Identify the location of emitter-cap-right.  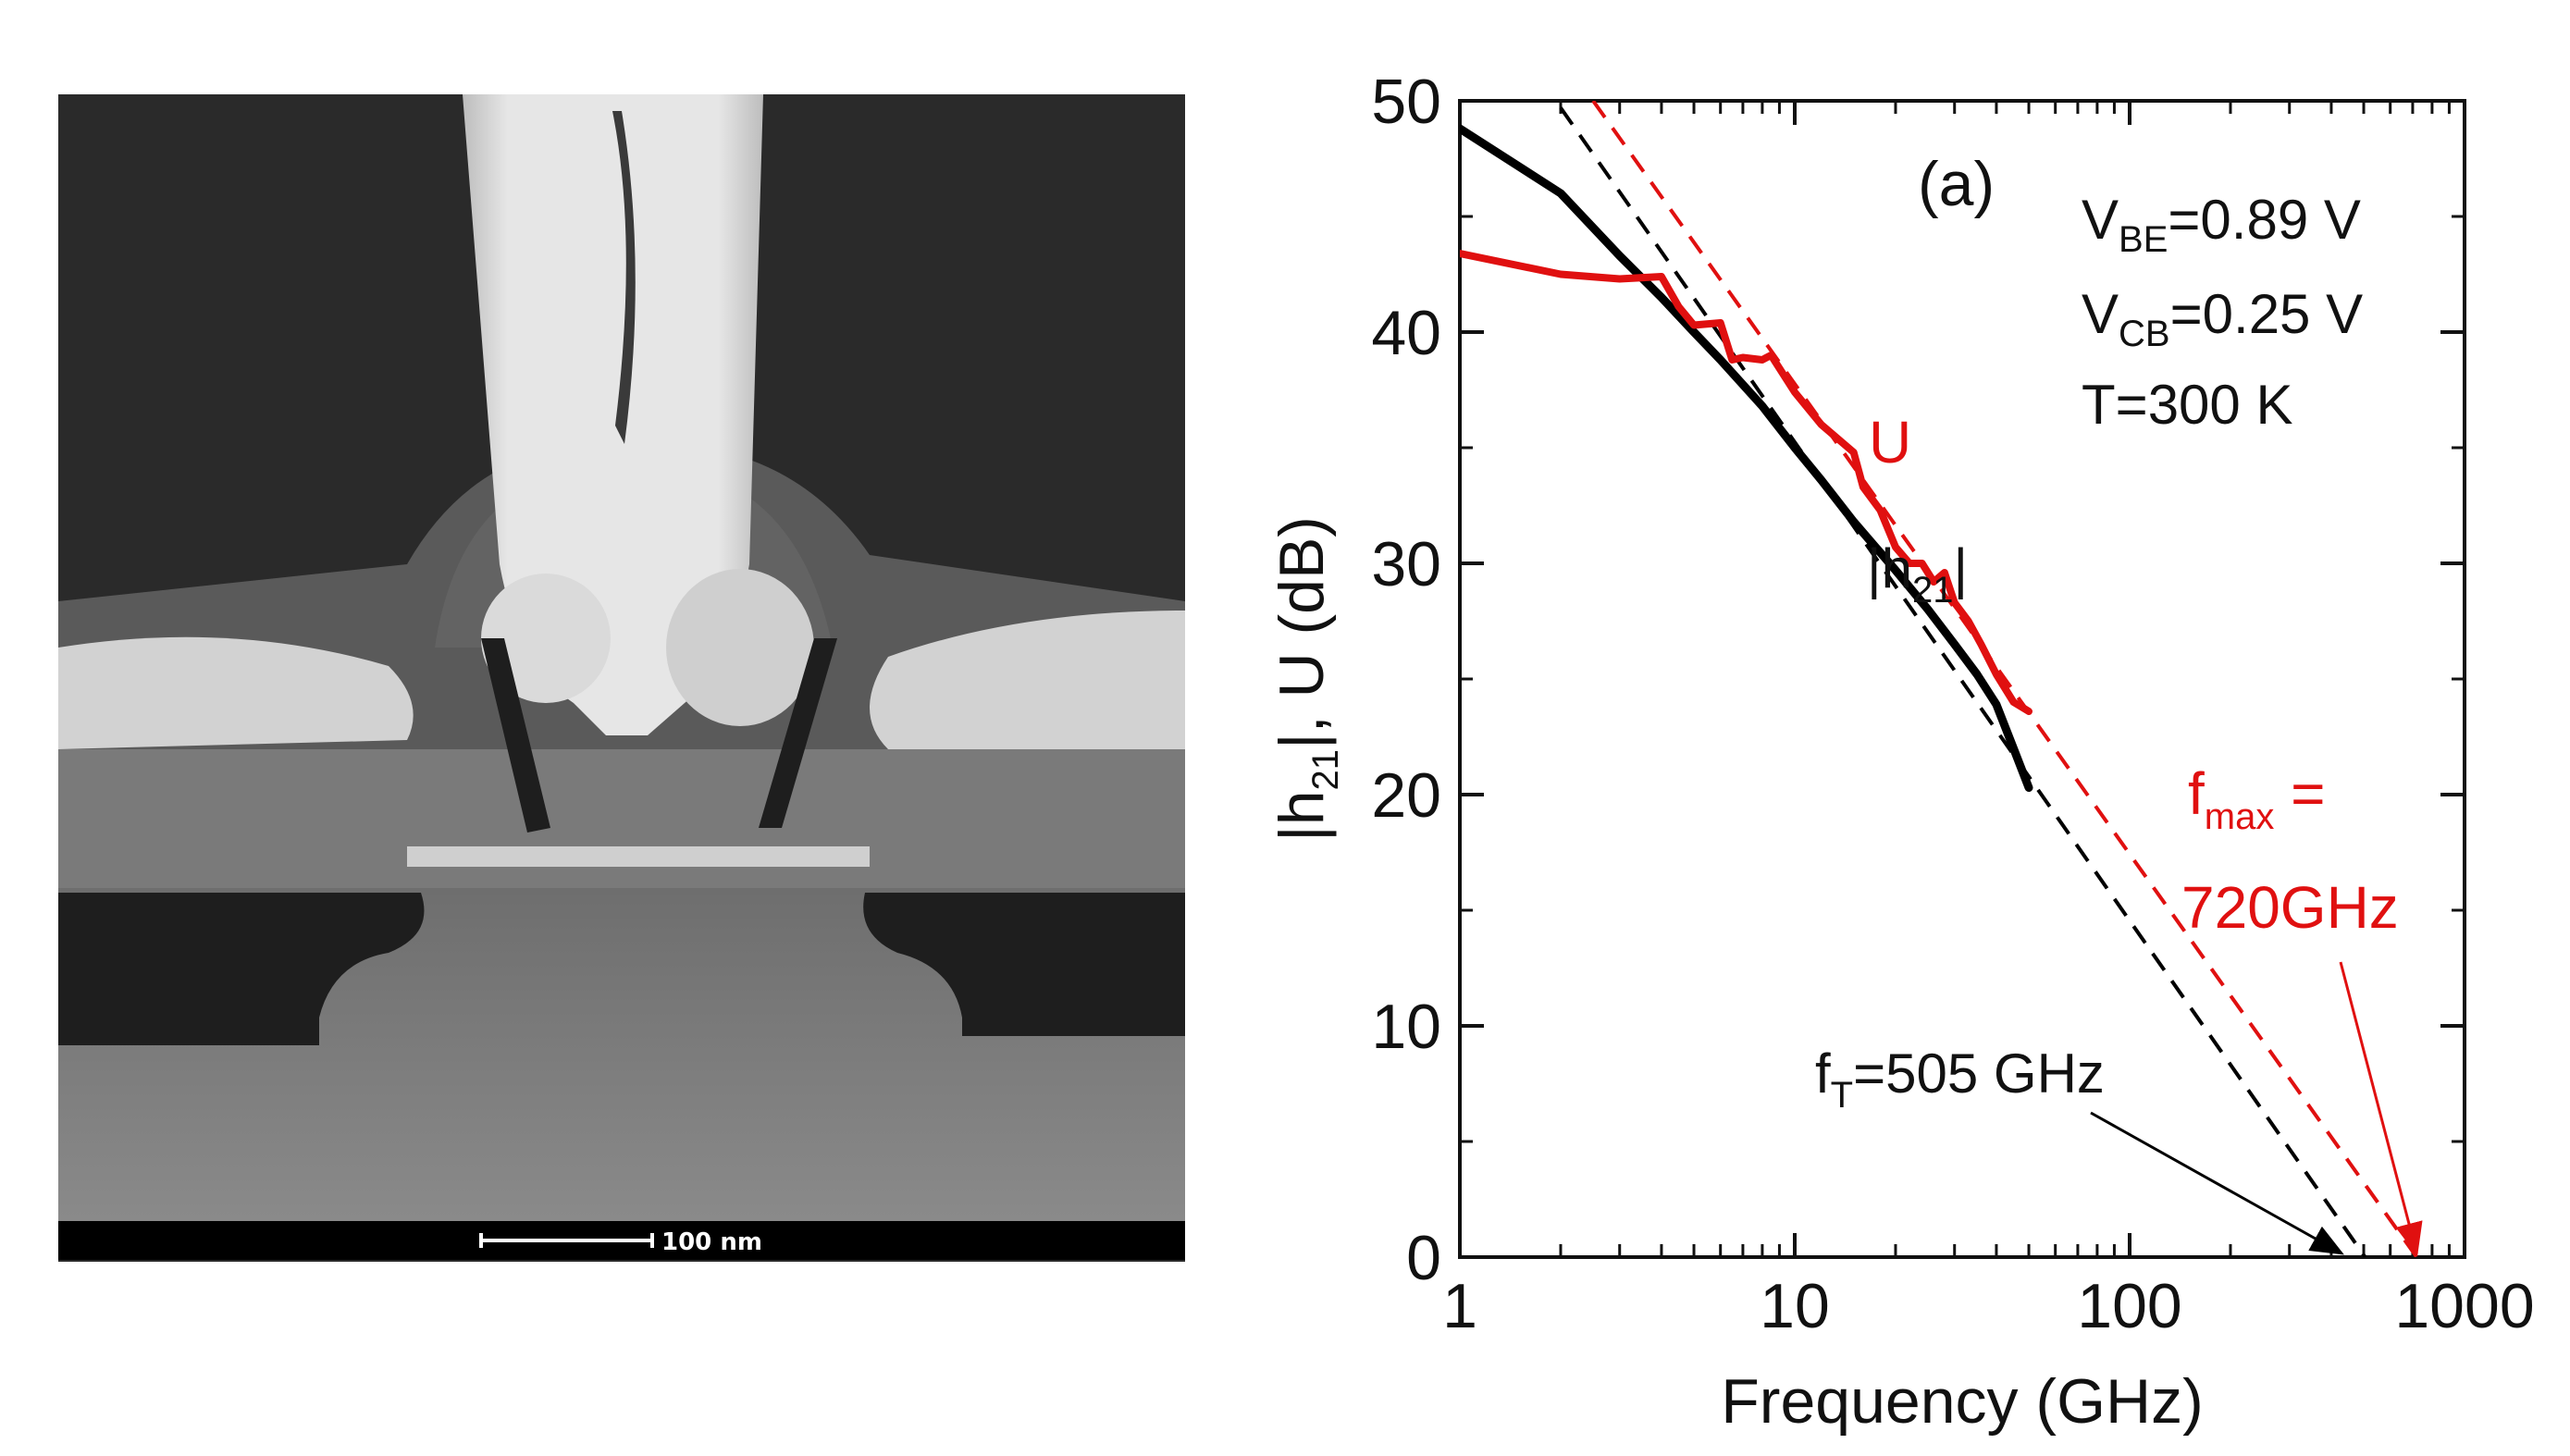
(740, 647).